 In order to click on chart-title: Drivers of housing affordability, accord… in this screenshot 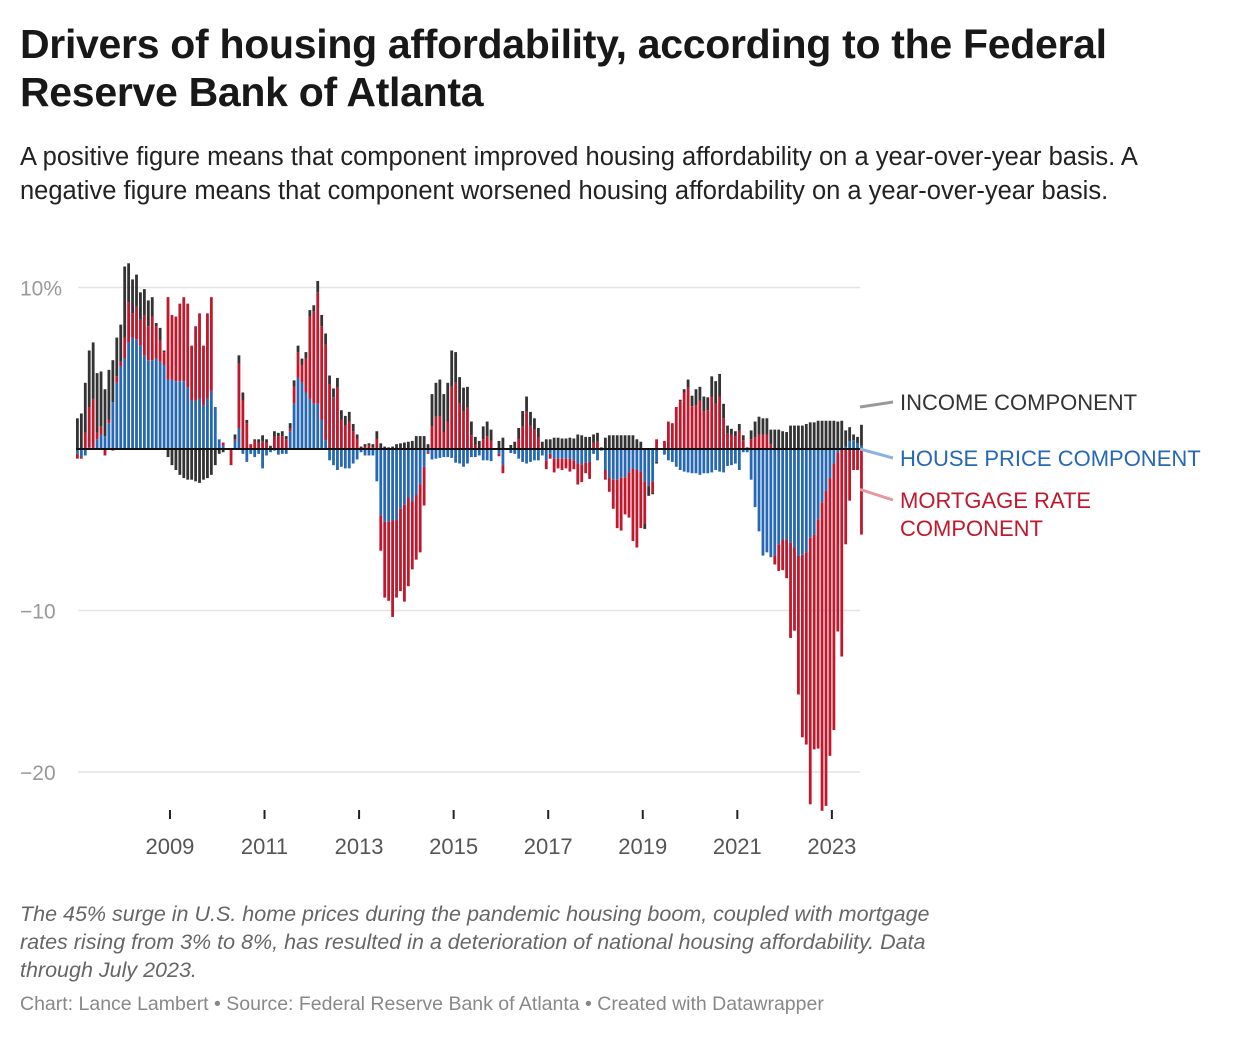, I will do `click(563, 68)`.